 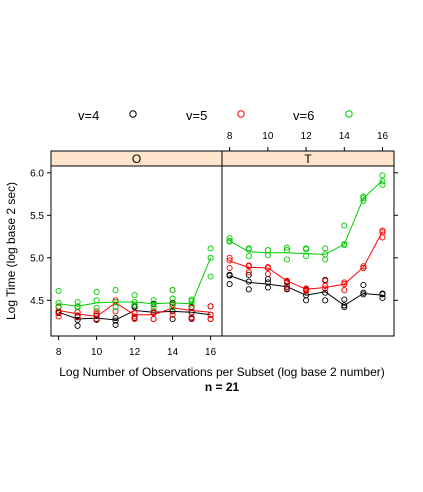 I want to click on strip-label-t: T, so click(x=308, y=159).